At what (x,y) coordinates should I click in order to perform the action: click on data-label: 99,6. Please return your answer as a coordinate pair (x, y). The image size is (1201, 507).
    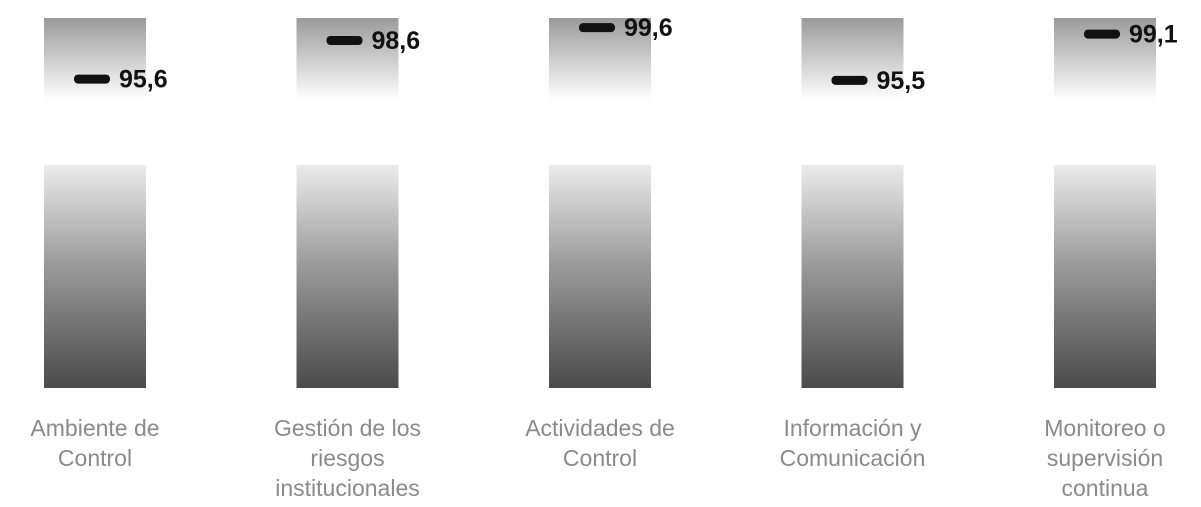
    Looking at the image, I should click on (648, 28).